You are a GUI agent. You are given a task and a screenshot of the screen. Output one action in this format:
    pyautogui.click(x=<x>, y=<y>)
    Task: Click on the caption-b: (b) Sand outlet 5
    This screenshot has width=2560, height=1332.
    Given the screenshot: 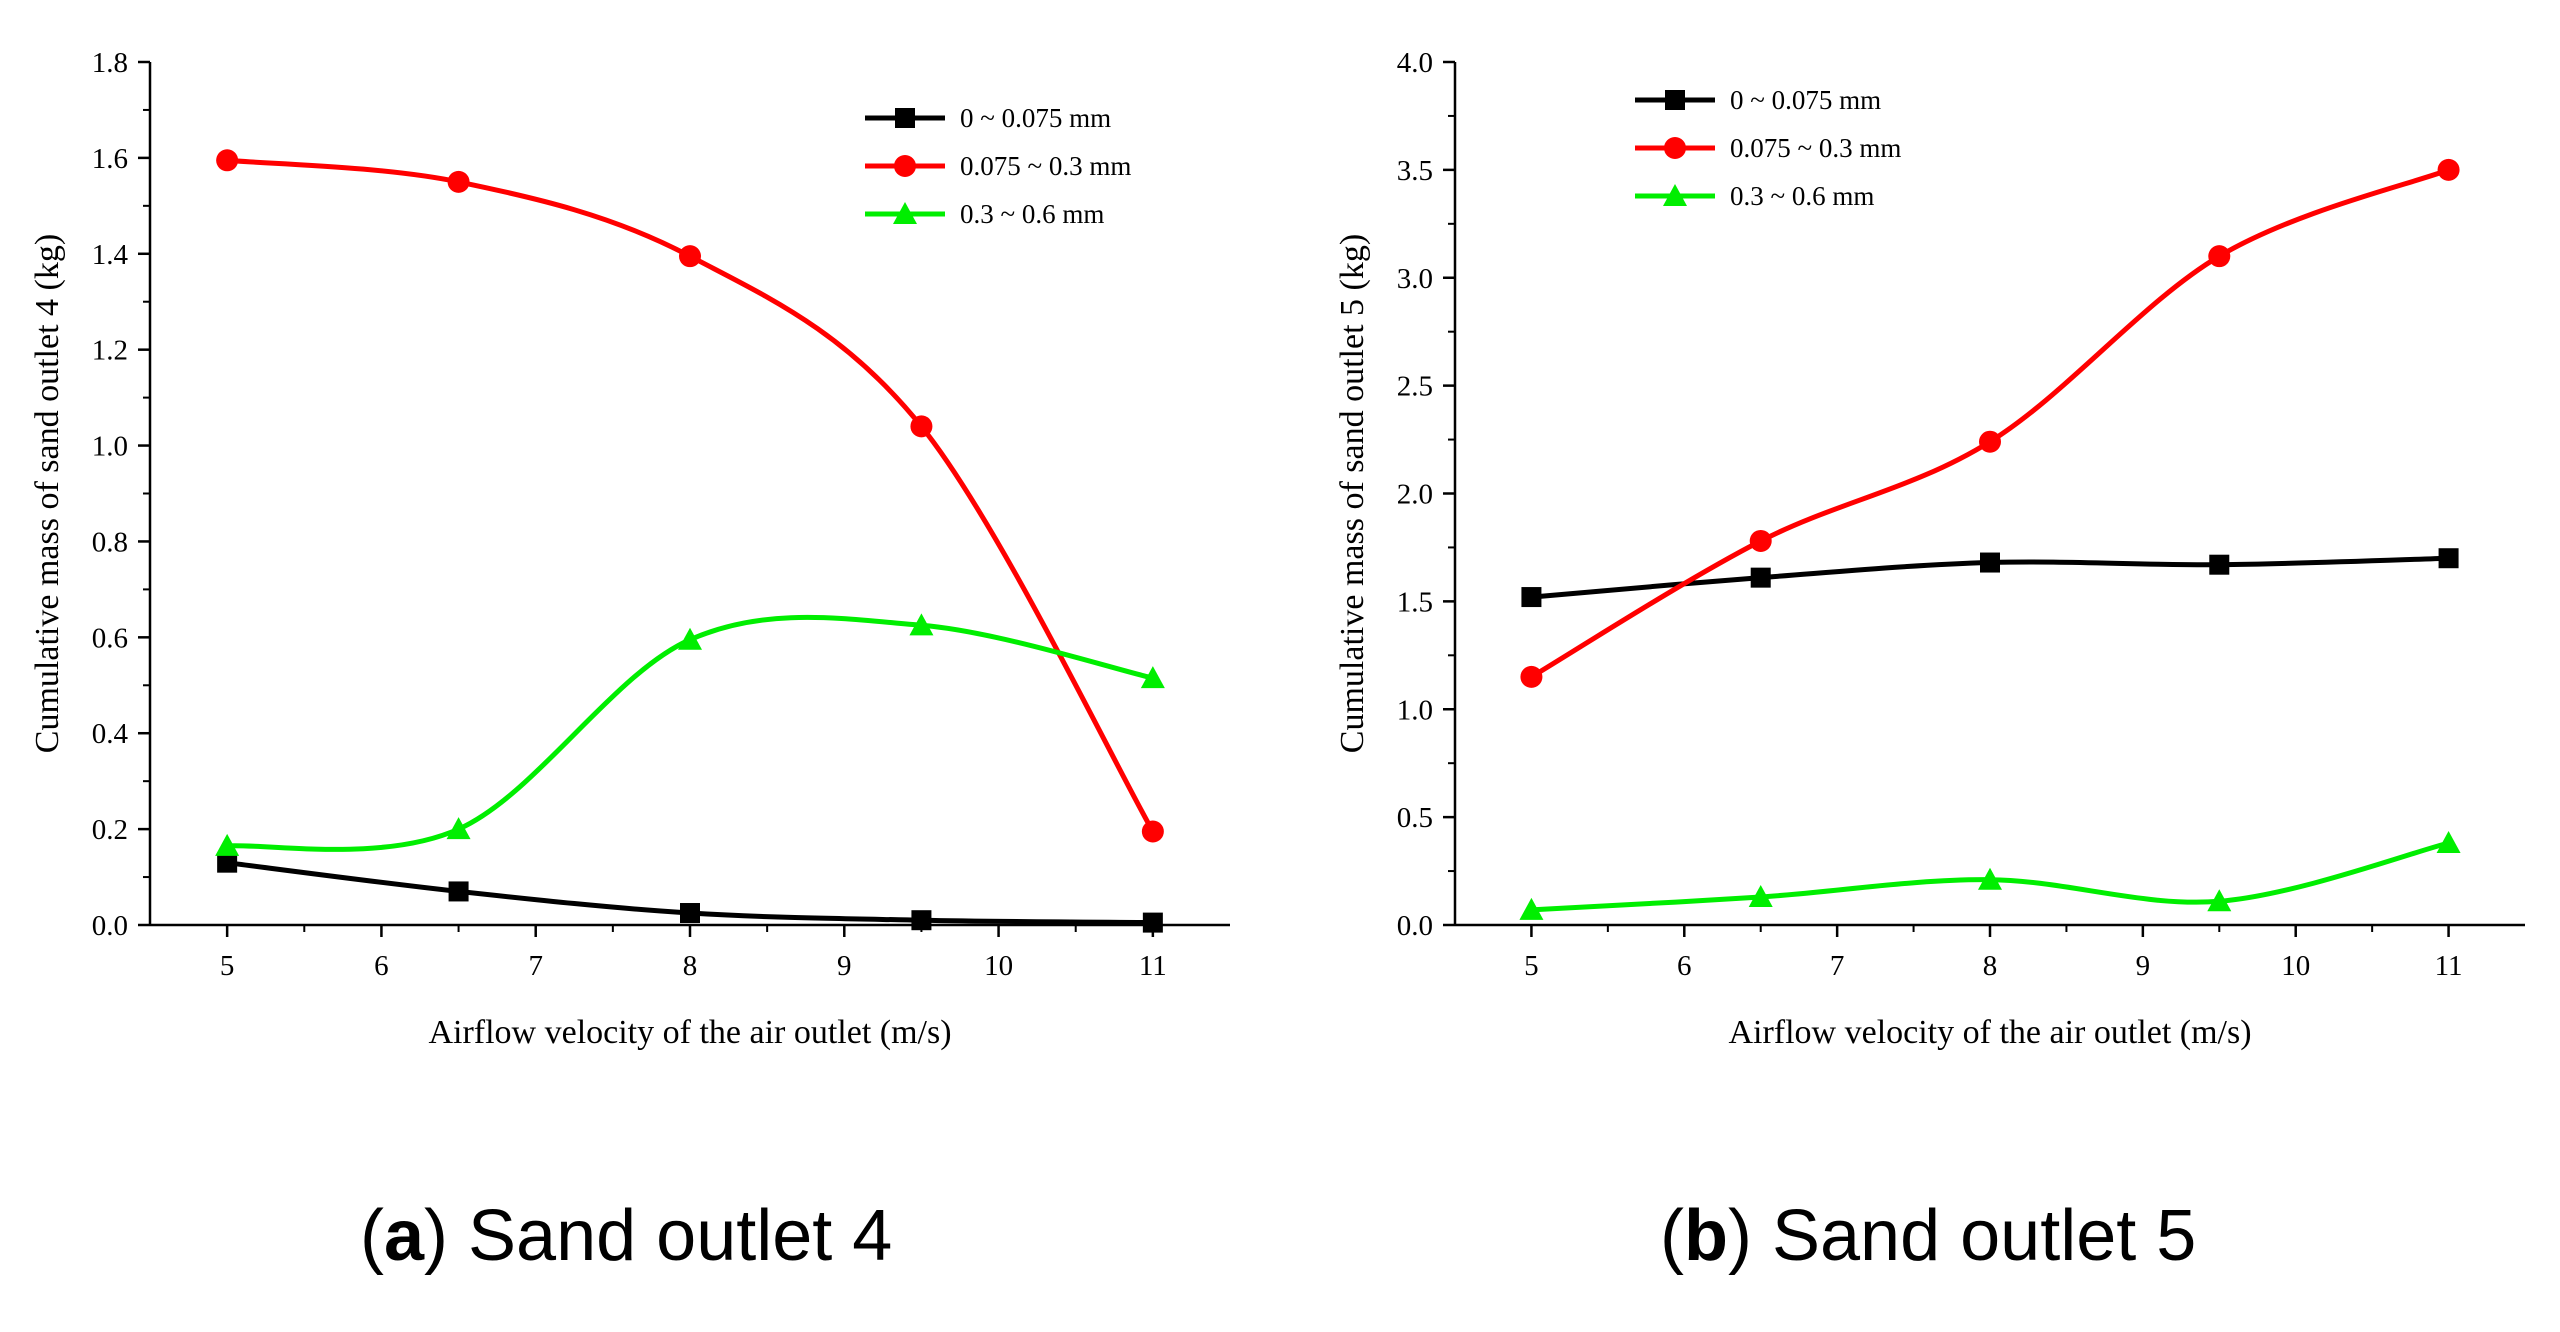 What is the action you would take?
    pyautogui.click(x=1928, y=1236)
    